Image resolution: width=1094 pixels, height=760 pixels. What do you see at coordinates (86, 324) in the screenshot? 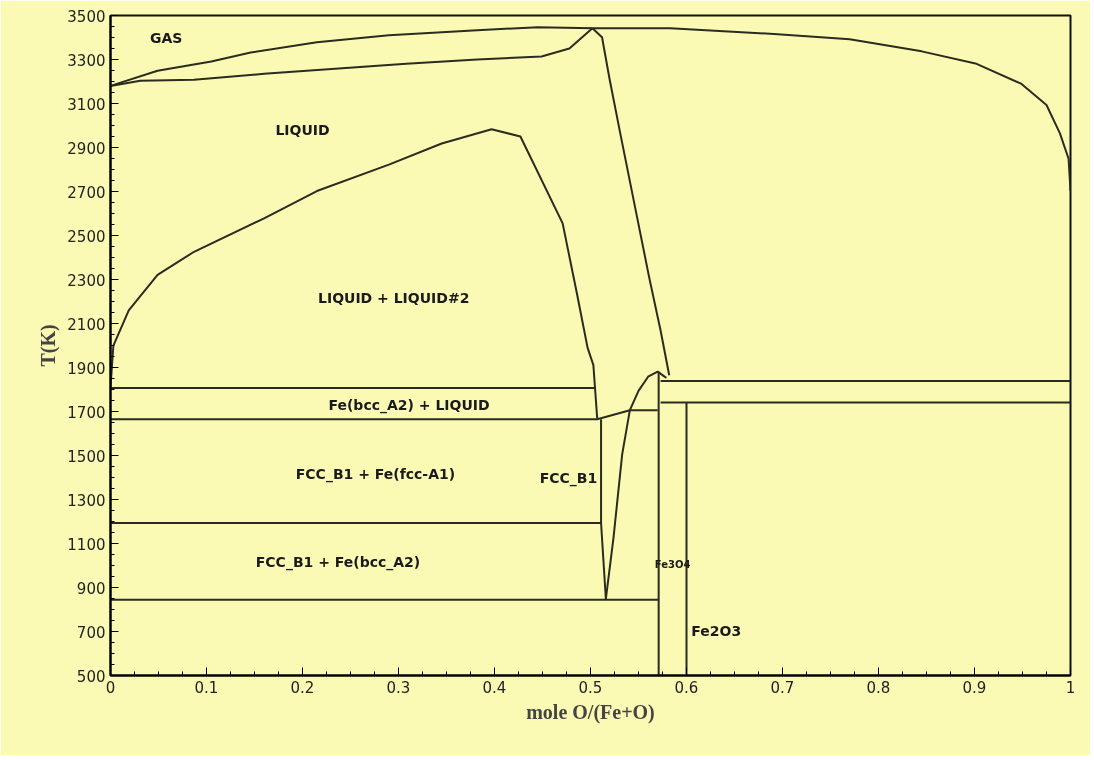
I see `y-tick-label: 2100` at bounding box center [86, 324].